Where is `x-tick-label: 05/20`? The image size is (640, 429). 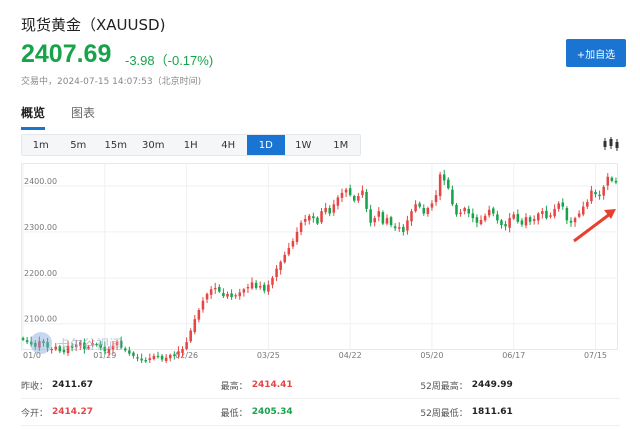
x-tick-label: 05/20 is located at coordinates (431, 355).